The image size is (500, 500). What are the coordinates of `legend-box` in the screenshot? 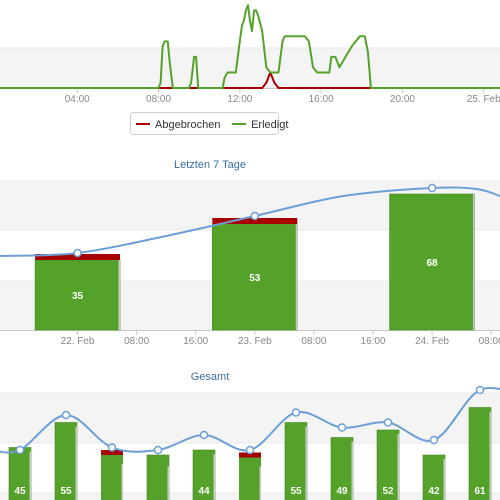 It's located at (204, 123).